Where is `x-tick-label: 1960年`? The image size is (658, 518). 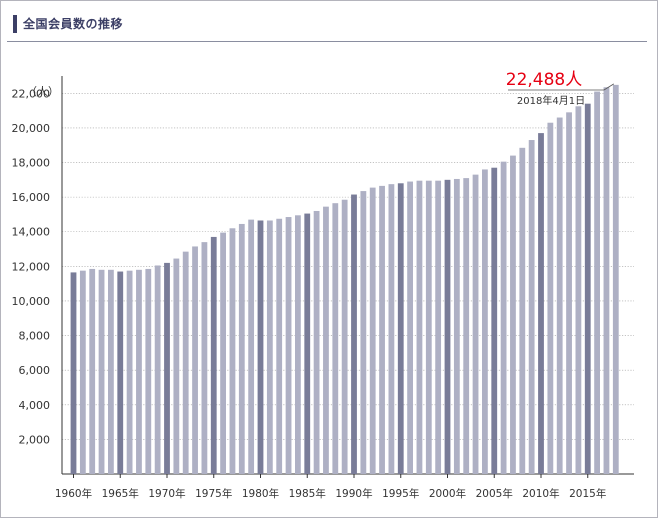 x-tick-label: 1960年 is located at coordinates (73, 493).